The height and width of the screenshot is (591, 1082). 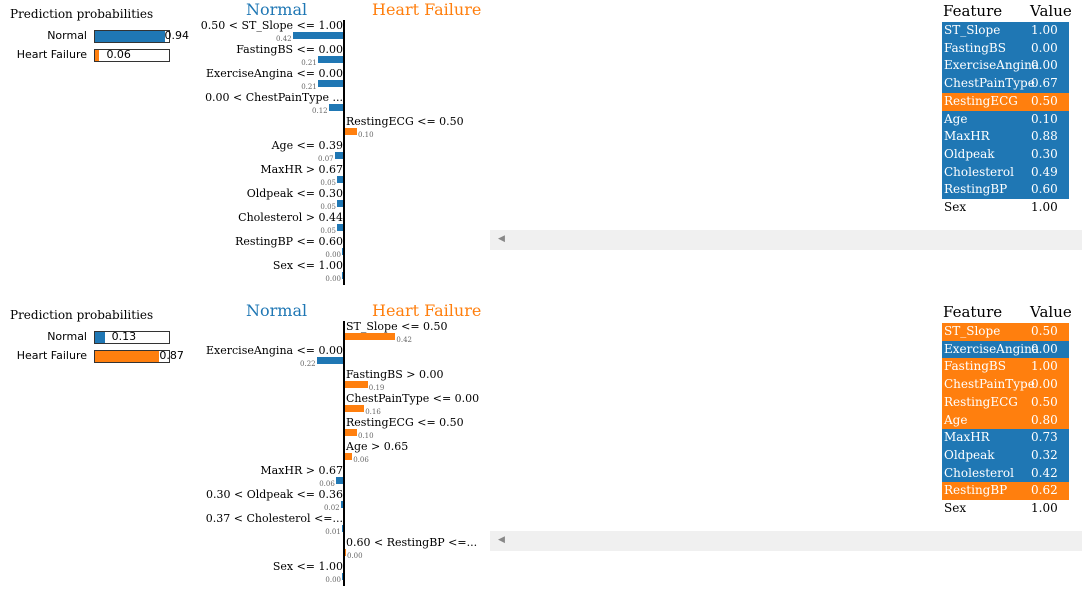 What do you see at coordinates (1005, 455) in the screenshot?
I see `table-row: Oldpeak 0.32` at bounding box center [1005, 455].